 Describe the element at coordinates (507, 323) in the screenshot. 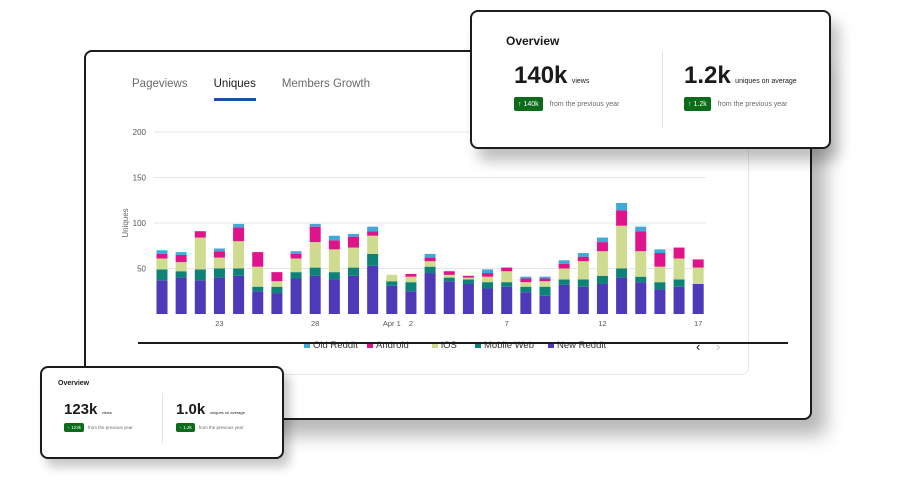

I see `x-tick-label: 7` at that location.